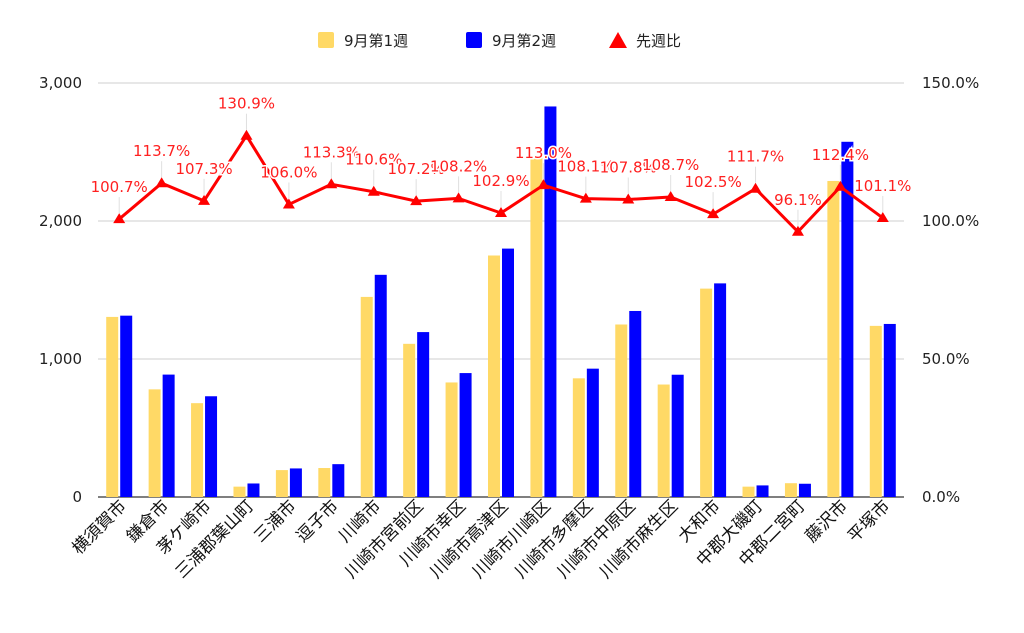 The height and width of the screenshot is (633, 1024). I want to click on ratio-data-label: 101.1%, so click(882, 186).